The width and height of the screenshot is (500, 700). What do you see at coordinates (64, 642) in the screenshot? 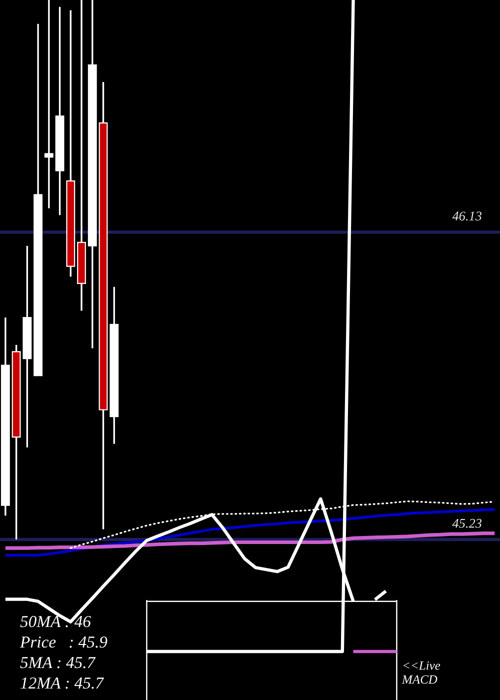
I see `annotation: Price : 45.9` at bounding box center [64, 642].